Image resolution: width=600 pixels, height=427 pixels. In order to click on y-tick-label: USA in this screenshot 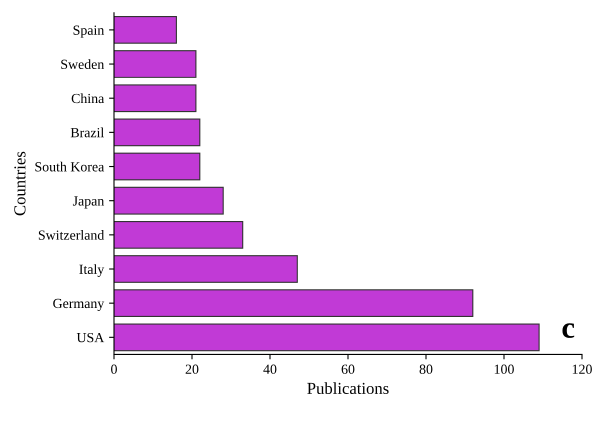, I will do `click(90, 337)`.